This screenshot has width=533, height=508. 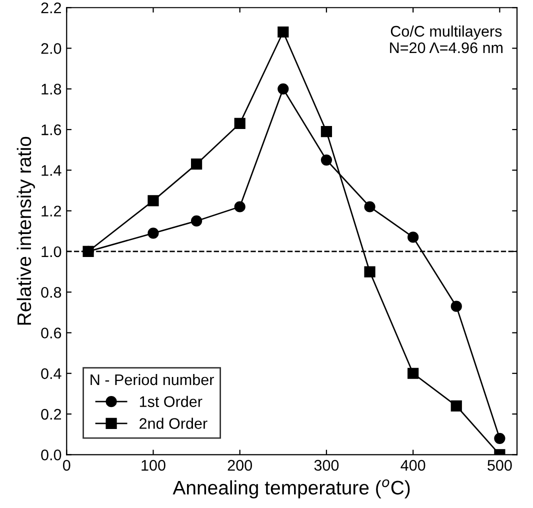 What do you see at coordinates (413, 465) in the screenshot?
I see `x-tick-label: 400` at bounding box center [413, 465].